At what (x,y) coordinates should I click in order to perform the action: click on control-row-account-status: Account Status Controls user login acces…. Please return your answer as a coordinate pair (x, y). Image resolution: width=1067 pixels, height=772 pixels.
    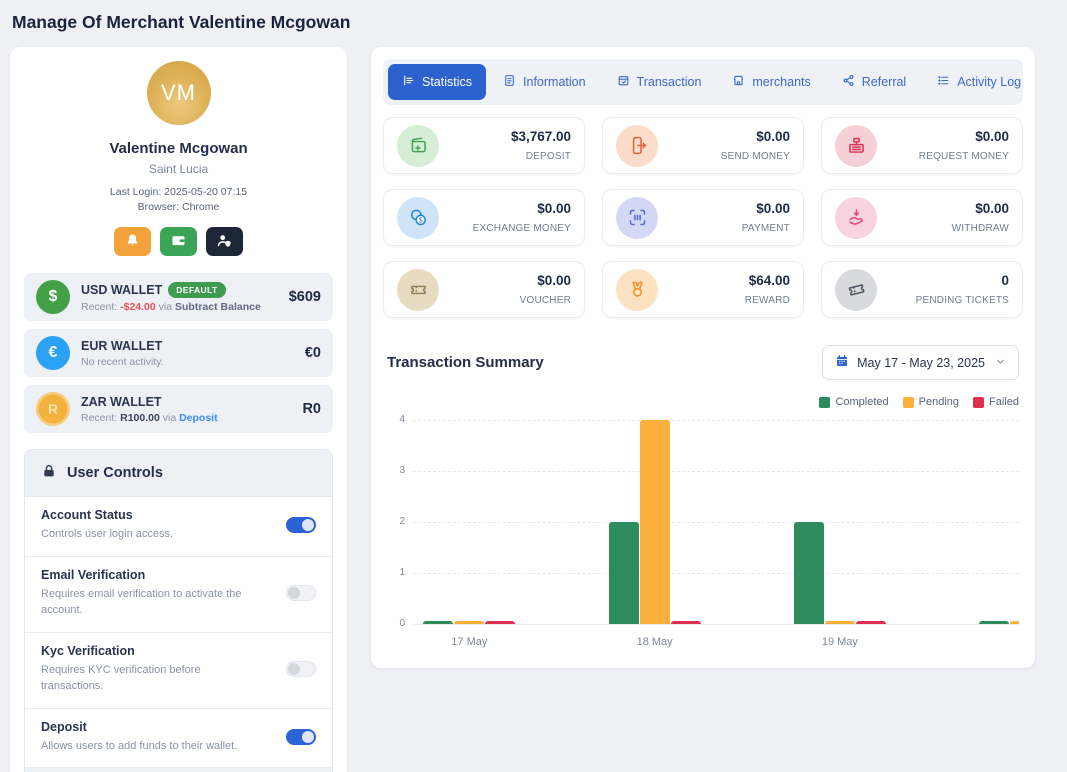
    Looking at the image, I should click on (178, 527).